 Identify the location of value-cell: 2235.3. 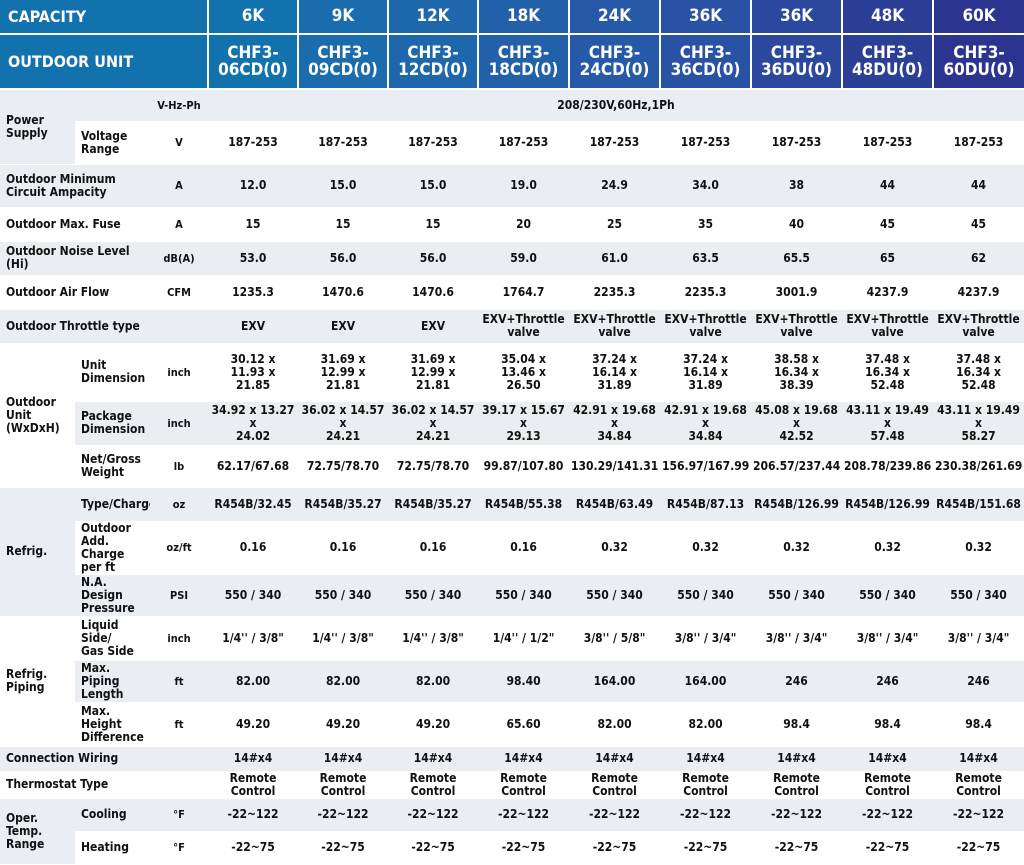
(615, 292).